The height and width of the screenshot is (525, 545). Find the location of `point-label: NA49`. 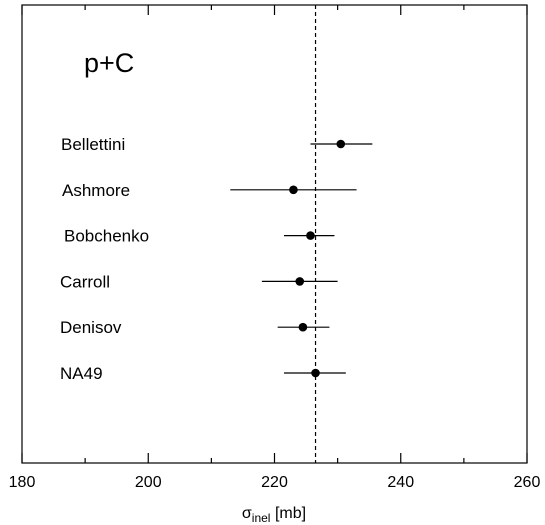

point-label: NA49 is located at coordinates (81, 373).